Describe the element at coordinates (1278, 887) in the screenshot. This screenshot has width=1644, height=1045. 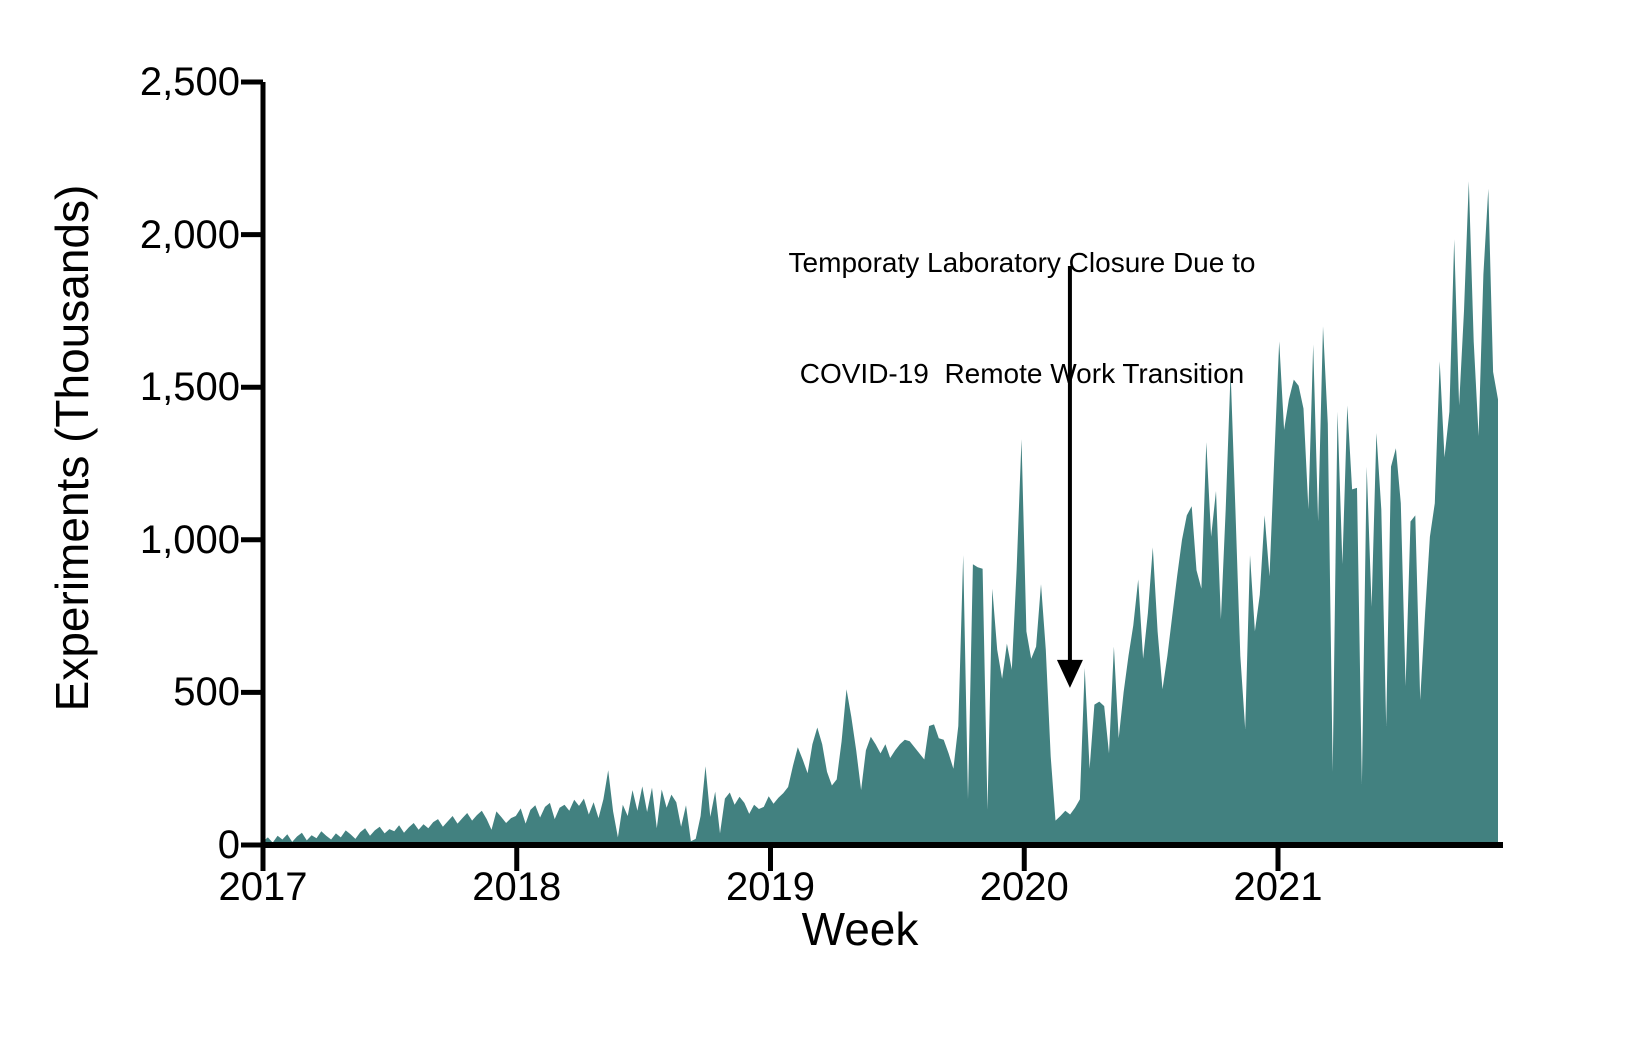
I see `x-tick-label: 2021` at that location.